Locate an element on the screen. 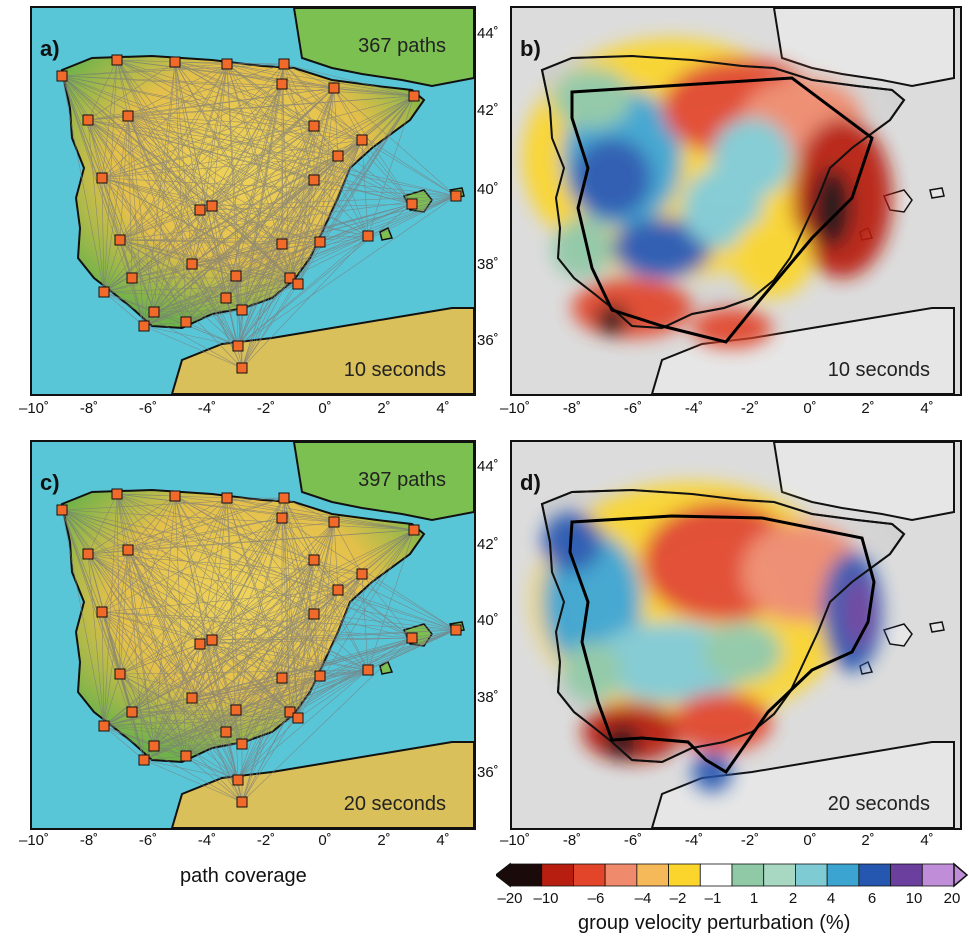  colorbar-tick: 4 is located at coordinates (831, 898).